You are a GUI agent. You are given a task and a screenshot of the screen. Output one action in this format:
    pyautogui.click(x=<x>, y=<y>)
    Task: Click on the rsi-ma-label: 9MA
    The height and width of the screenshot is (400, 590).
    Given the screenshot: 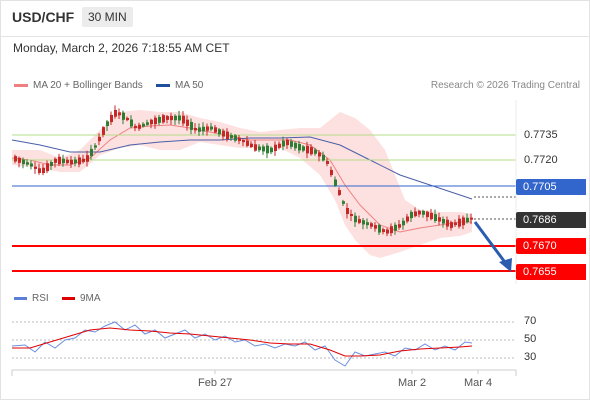 What is the action you would take?
    pyautogui.click(x=90, y=298)
    